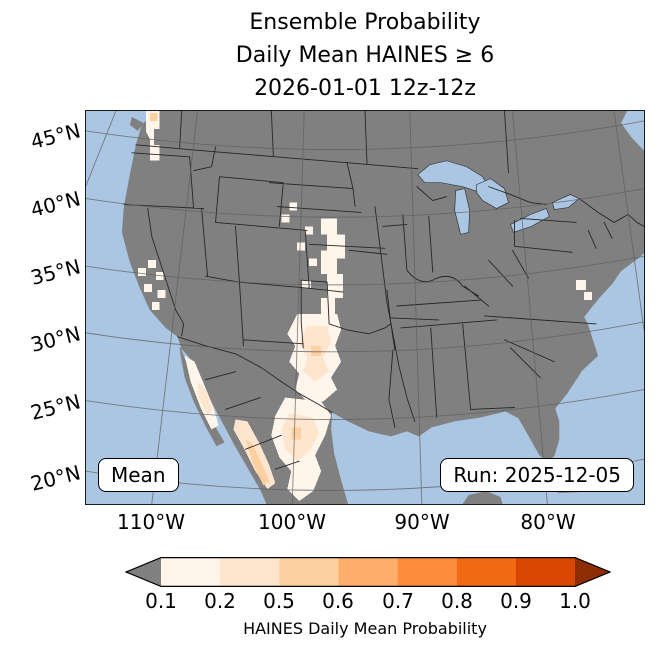 Image resolution: width=671 pixels, height=658 pixels. I want to click on cbar-tick-0-8: 0.8, so click(457, 601).